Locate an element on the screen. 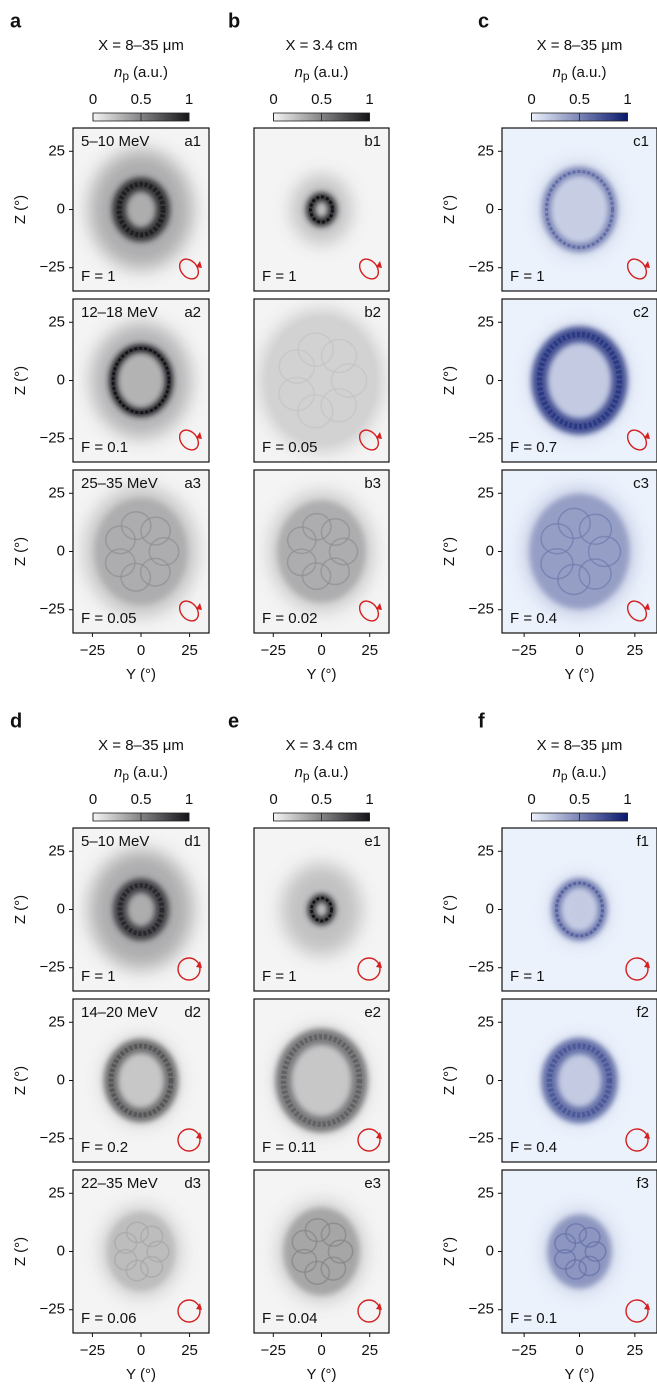  panel-id: a2 is located at coordinates (192, 312).